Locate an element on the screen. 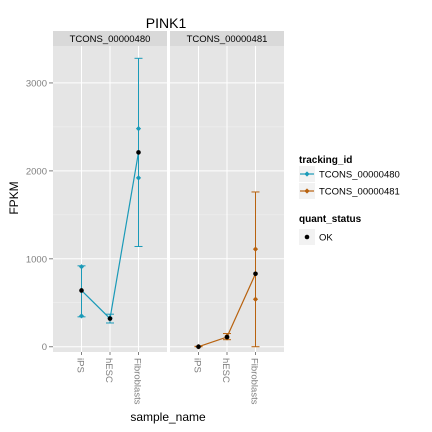 This screenshot has width=432, height=432. y-axis: 0 1000 2000 3000 is located at coordinates (39, 215).